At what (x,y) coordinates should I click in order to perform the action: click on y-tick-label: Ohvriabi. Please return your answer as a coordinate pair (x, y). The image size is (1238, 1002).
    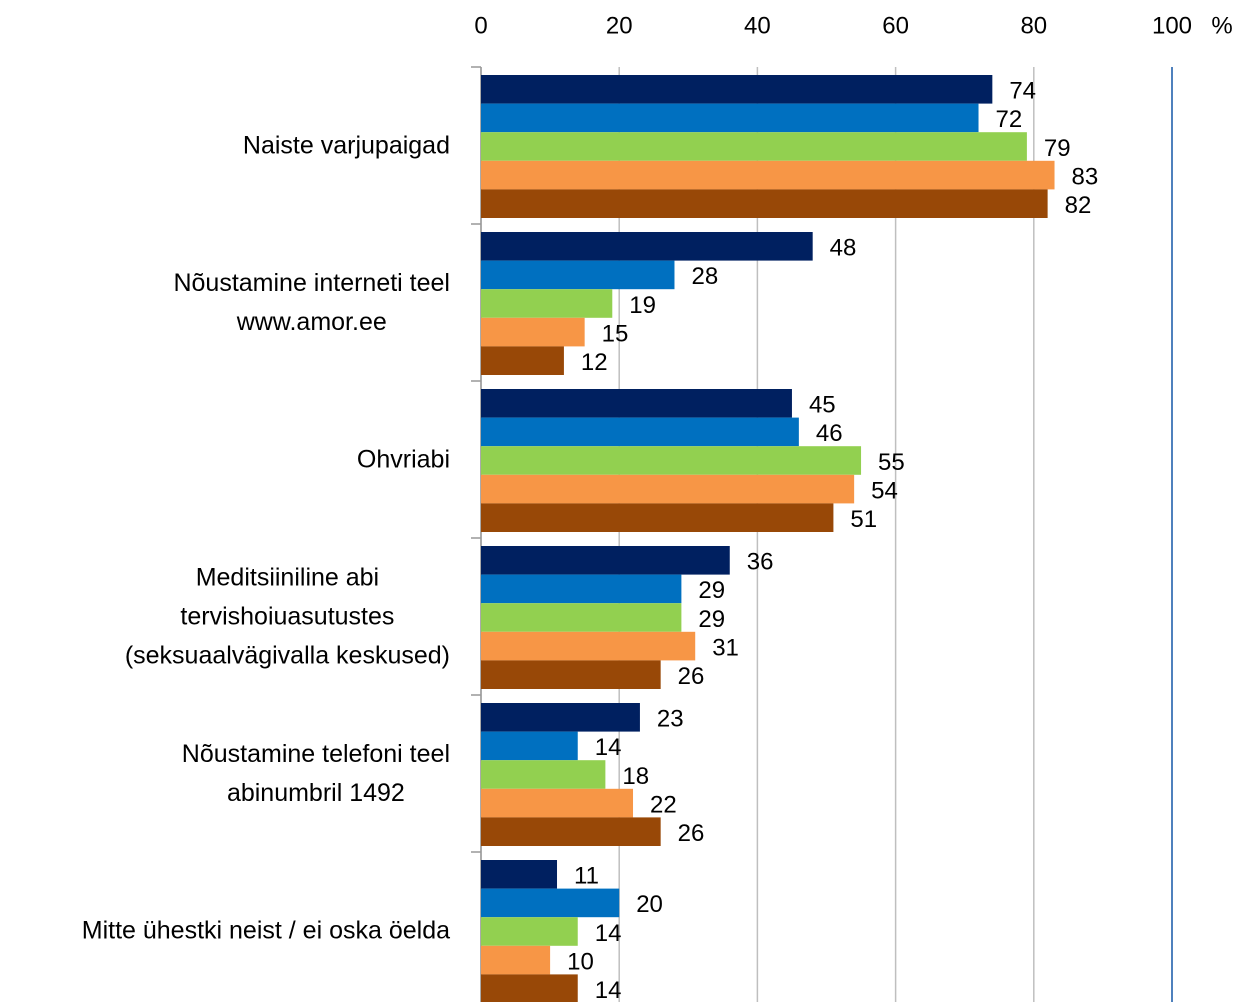
    Looking at the image, I should click on (403, 459).